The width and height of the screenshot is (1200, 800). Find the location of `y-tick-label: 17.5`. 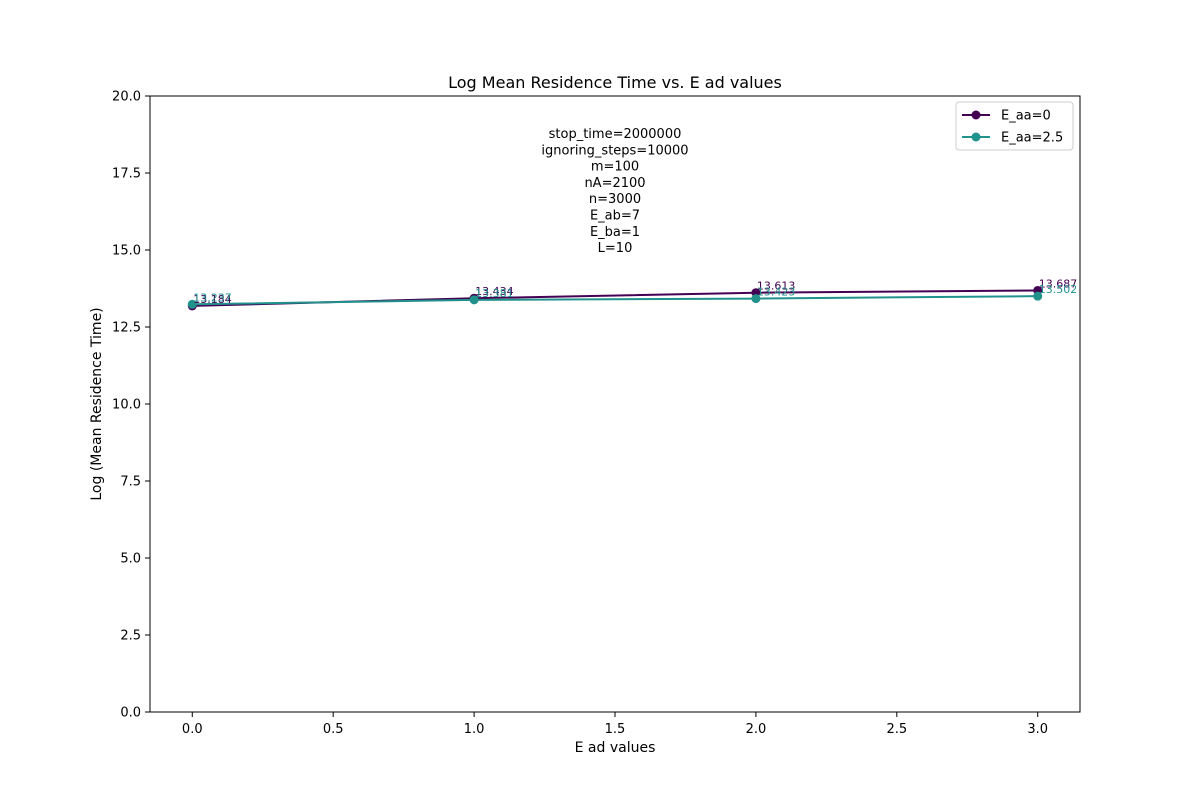

y-tick-label: 17.5 is located at coordinates (126, 174).